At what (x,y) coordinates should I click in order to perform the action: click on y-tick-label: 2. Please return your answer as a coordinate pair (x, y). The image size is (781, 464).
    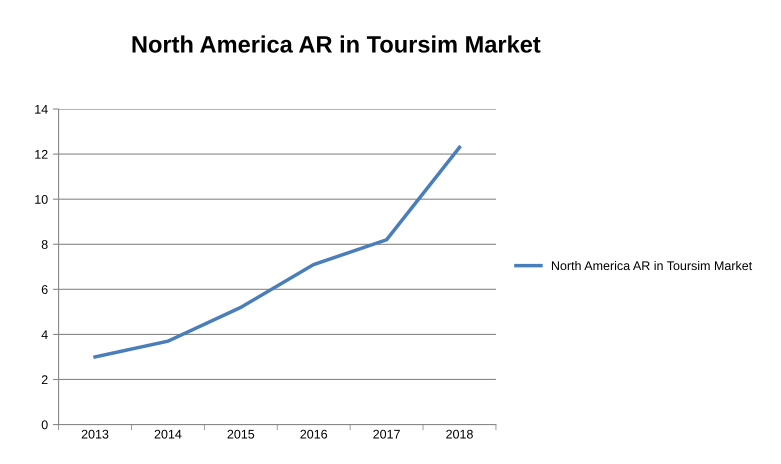
    Looking at the image, I should click on (45, 379).